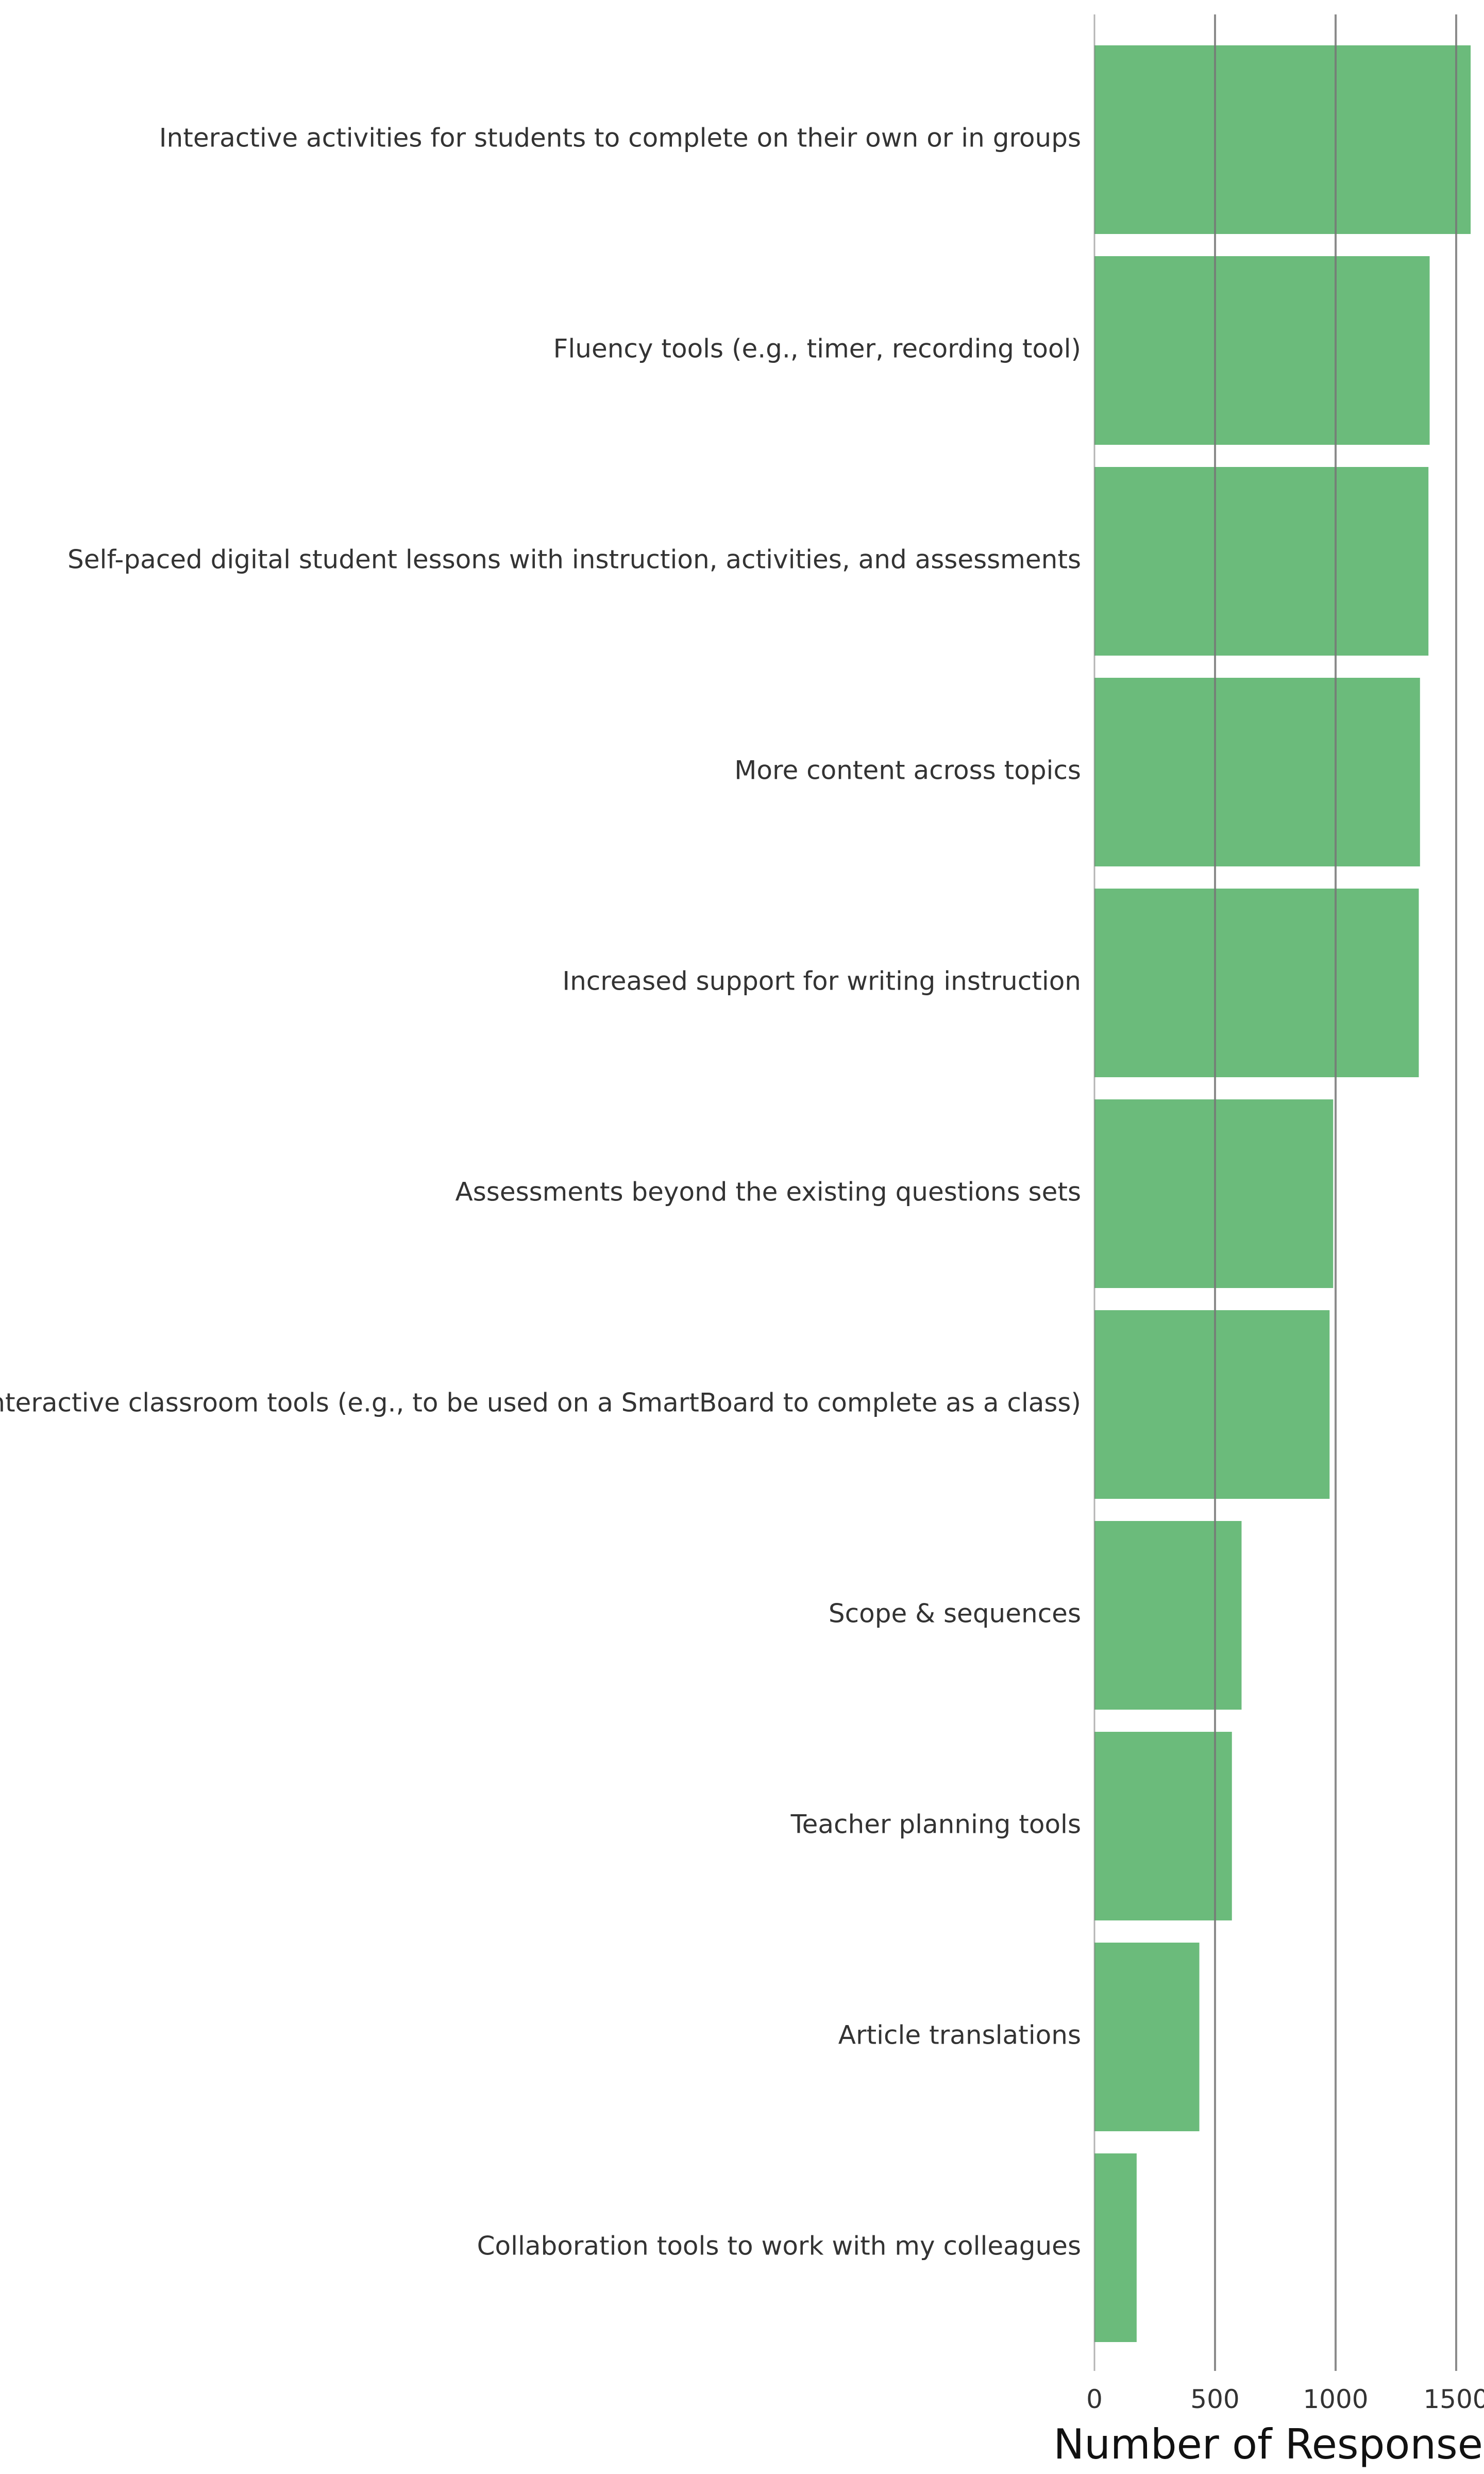 This screenshot has height=2474, width=1484. I want to click on x-tick-label-1500: 1500, so click(1453, 2399).